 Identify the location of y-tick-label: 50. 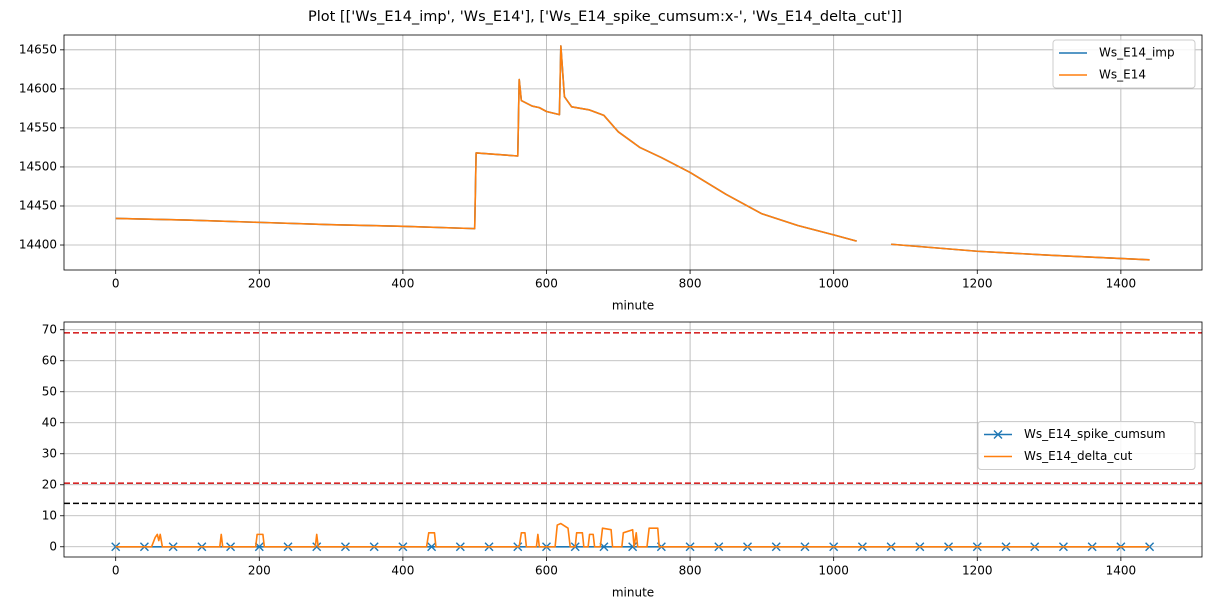
(49, 391).